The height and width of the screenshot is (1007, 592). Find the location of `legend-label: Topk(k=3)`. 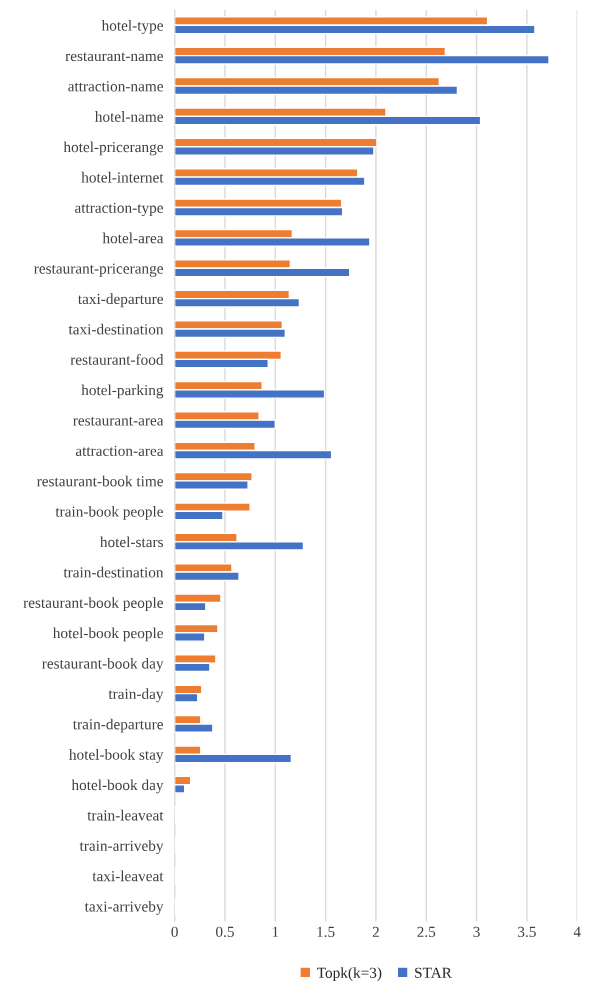

legend-label: Topk(k=3) is located at coordinates (349, 974).